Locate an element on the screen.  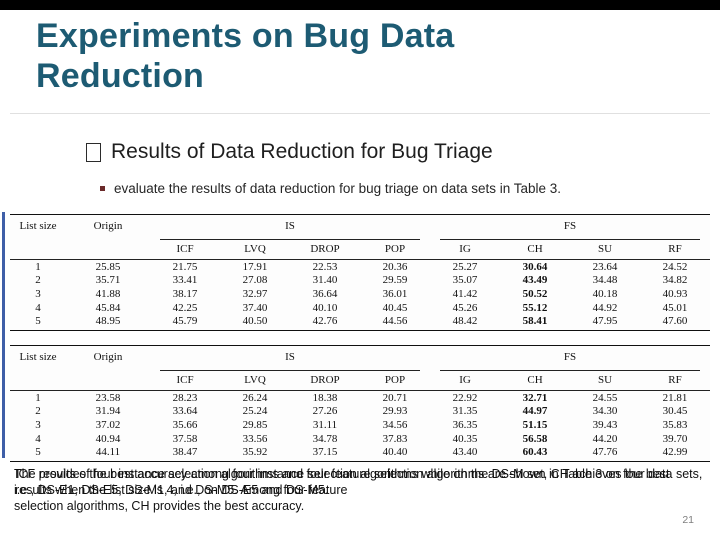
cell-icf: 21.75 is located at coordinates (185, 266).